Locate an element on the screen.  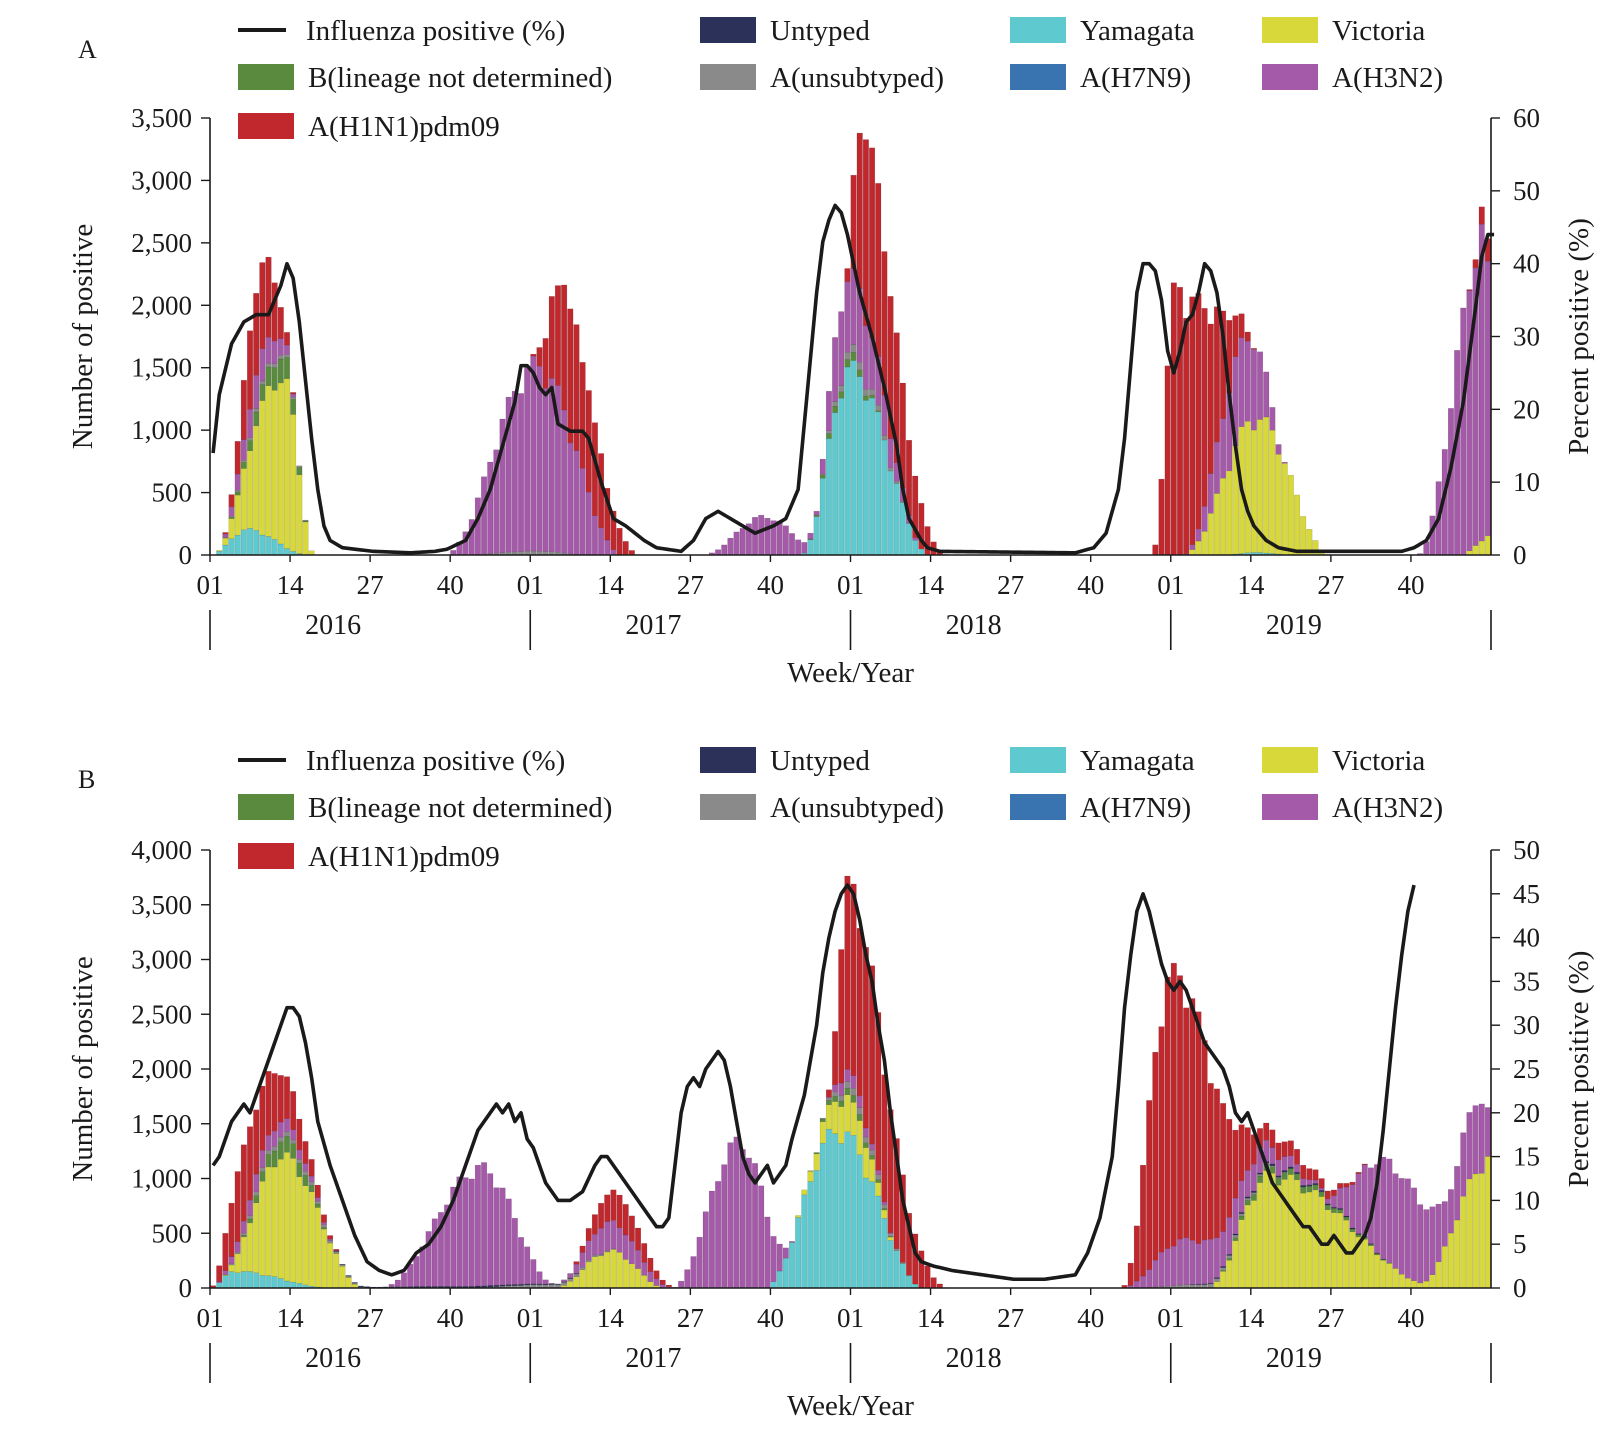
y2-tick-label: 20 is located at coordinates (1526, 409).